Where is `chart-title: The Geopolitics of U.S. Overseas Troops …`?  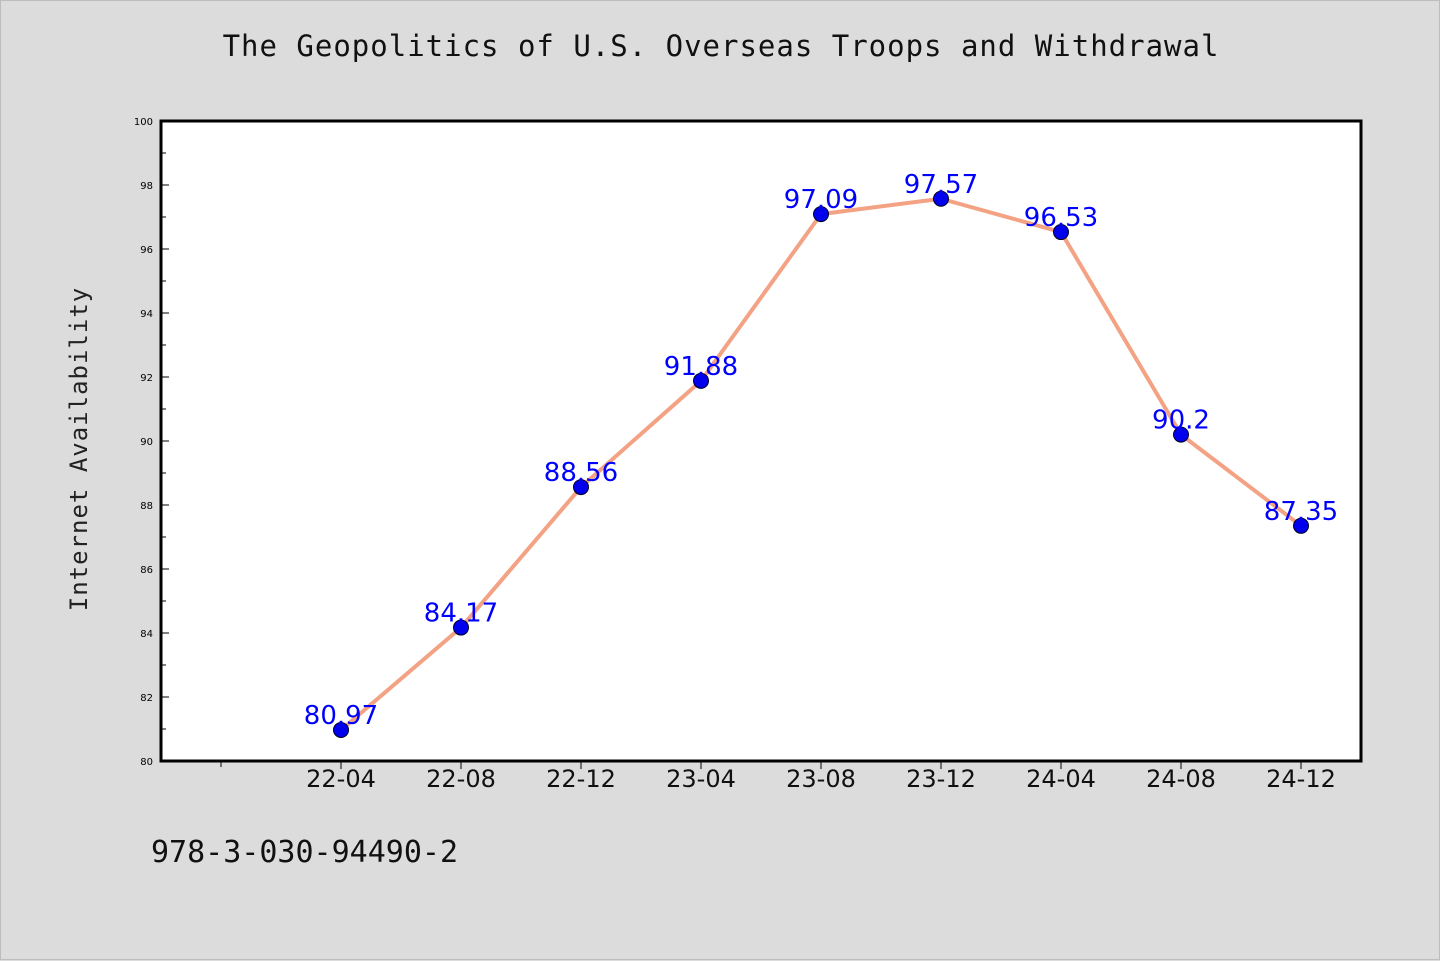
chart-title: The Geopolitics of U.S. Overseas Troops … is located at coordinates (721, 46).